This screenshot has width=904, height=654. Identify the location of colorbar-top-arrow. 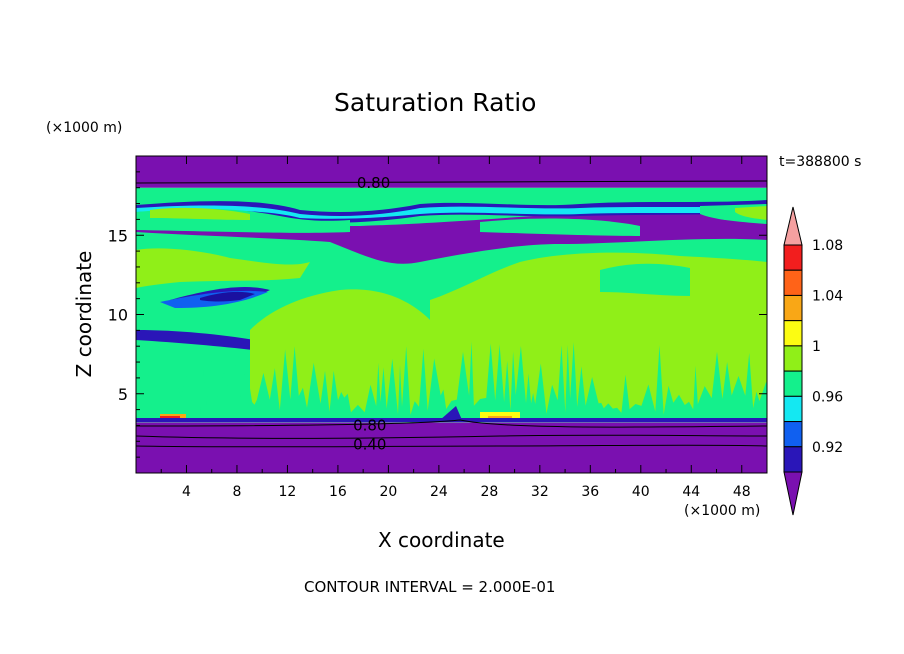
(793, 226).